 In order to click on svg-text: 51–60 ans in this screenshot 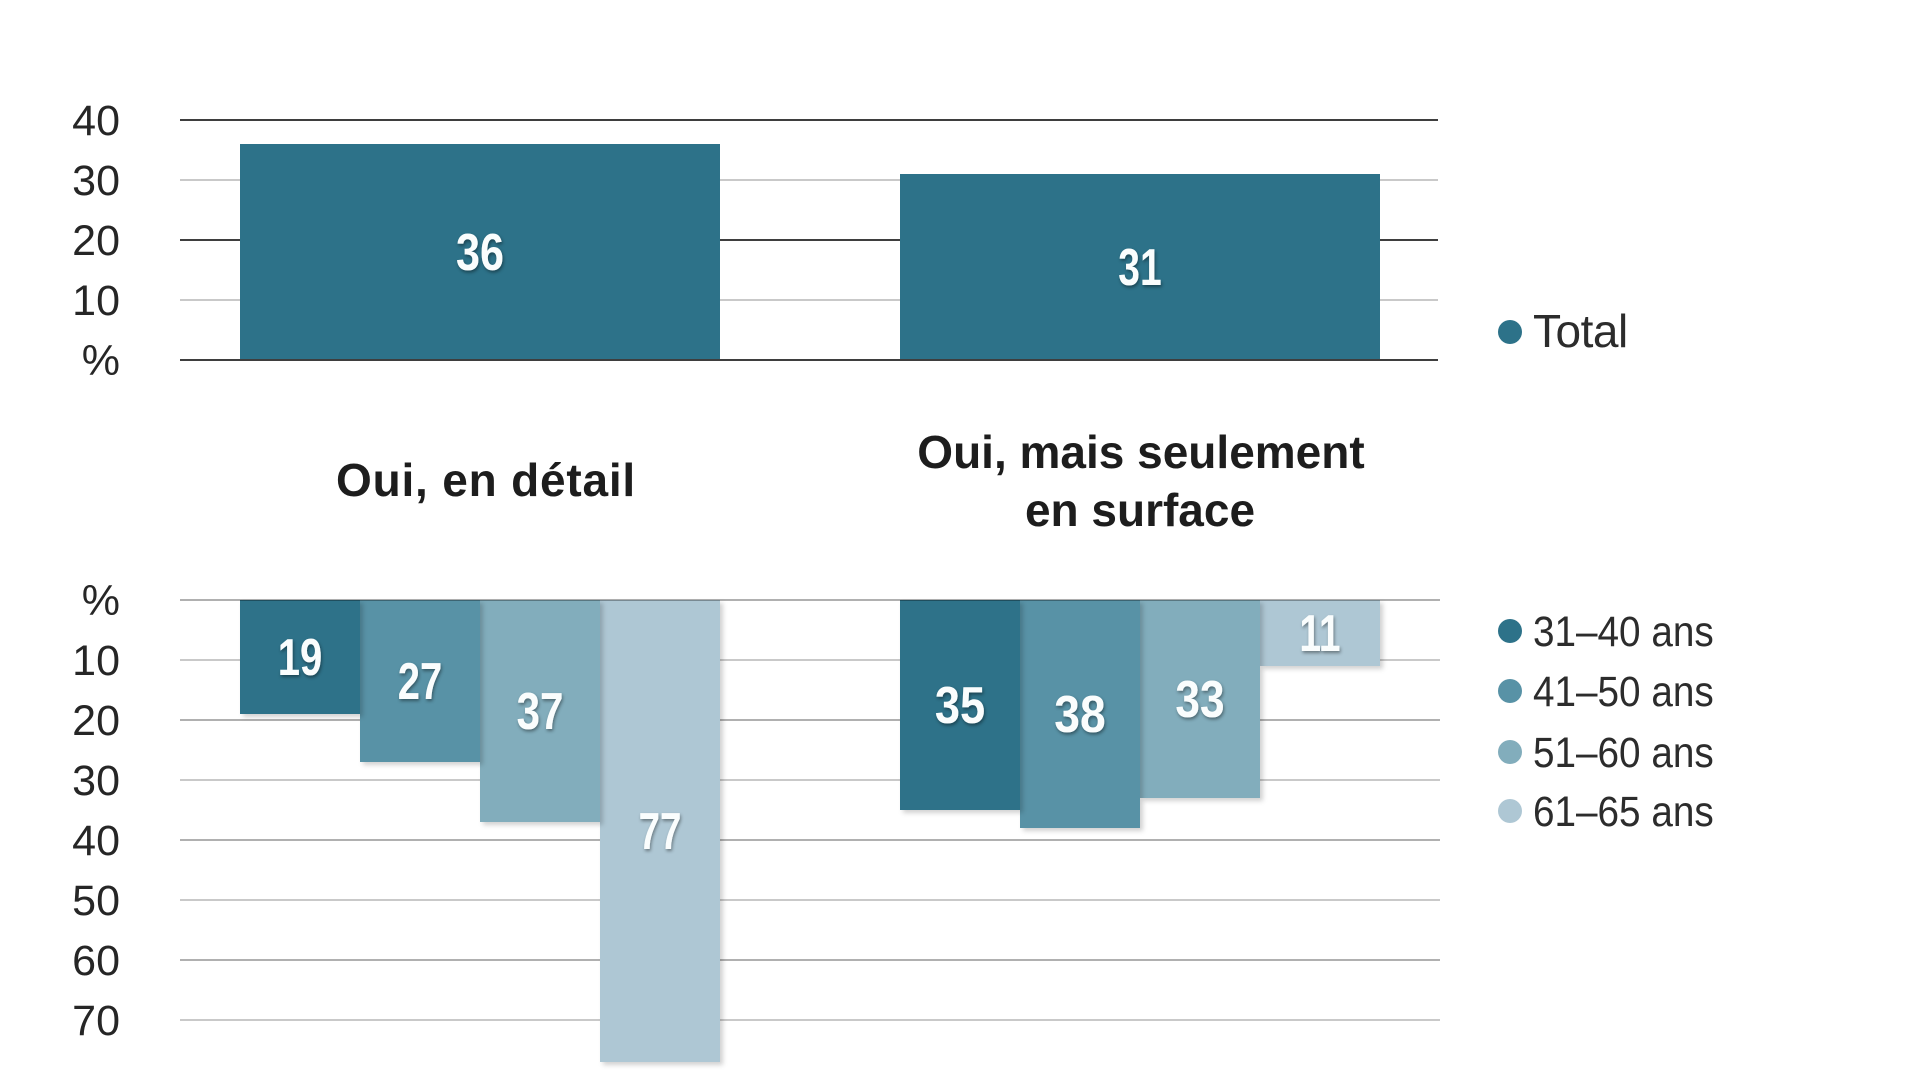, I will do `click(1623, 752)`.